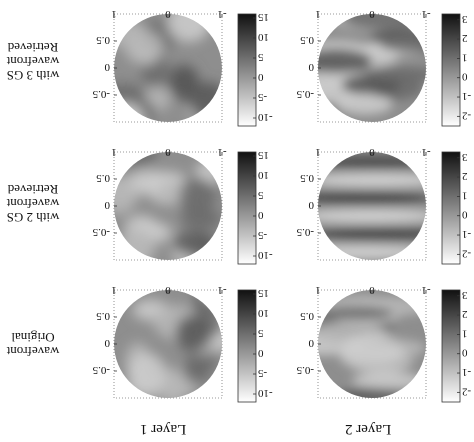 The image size is (474, 442). What do you see at coordinates (383, 343) in the screenshot?
I see `panel-r2-c1: -1 0 1 -0.5 0 0.5 3 2 1 0 -1 -2` at bounding box center [383, 343].